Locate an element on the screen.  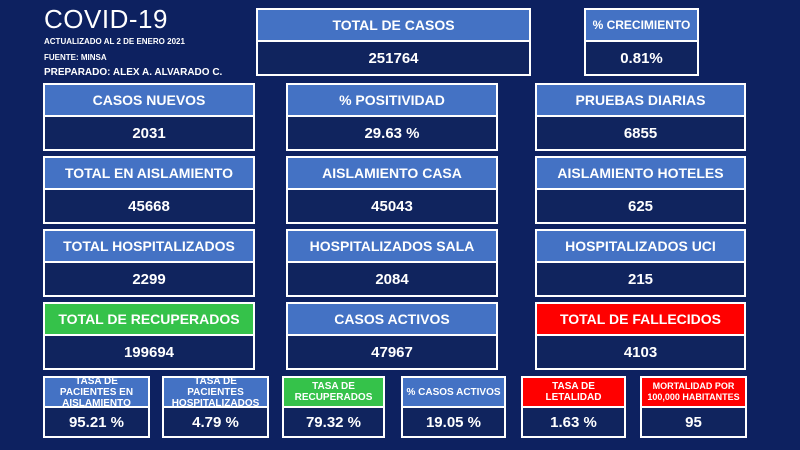
card-label: TOTAL EN AISLAMIENTO is located at coordinates (149, 173).